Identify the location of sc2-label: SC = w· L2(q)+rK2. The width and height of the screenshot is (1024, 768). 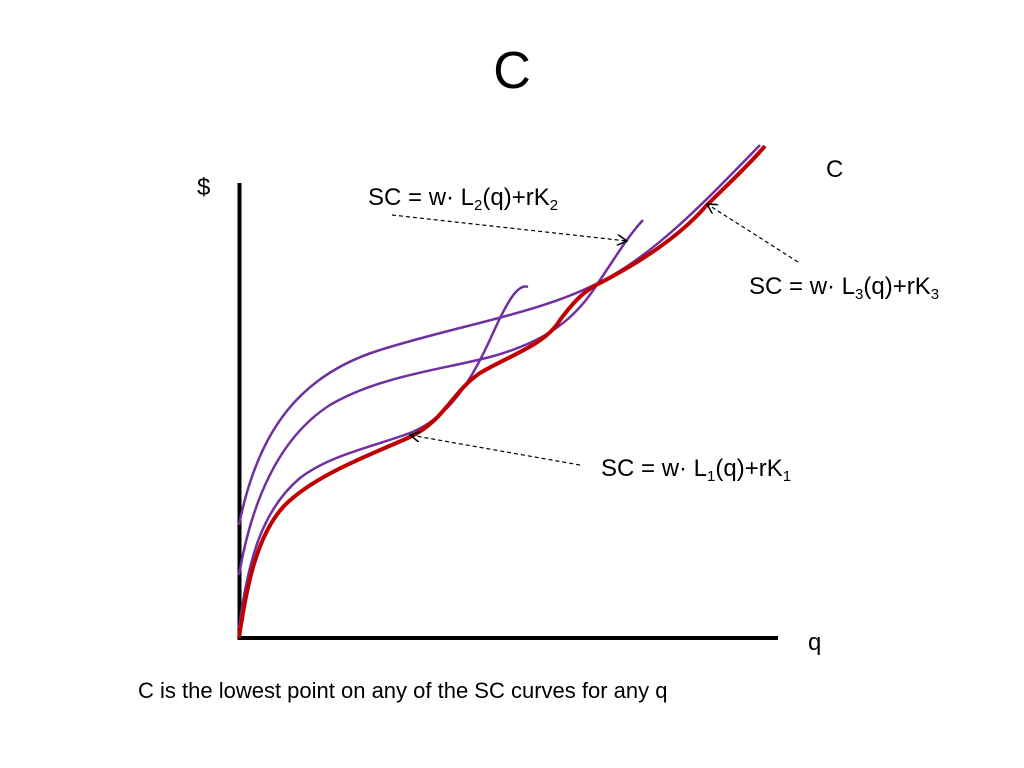
(463, 199).